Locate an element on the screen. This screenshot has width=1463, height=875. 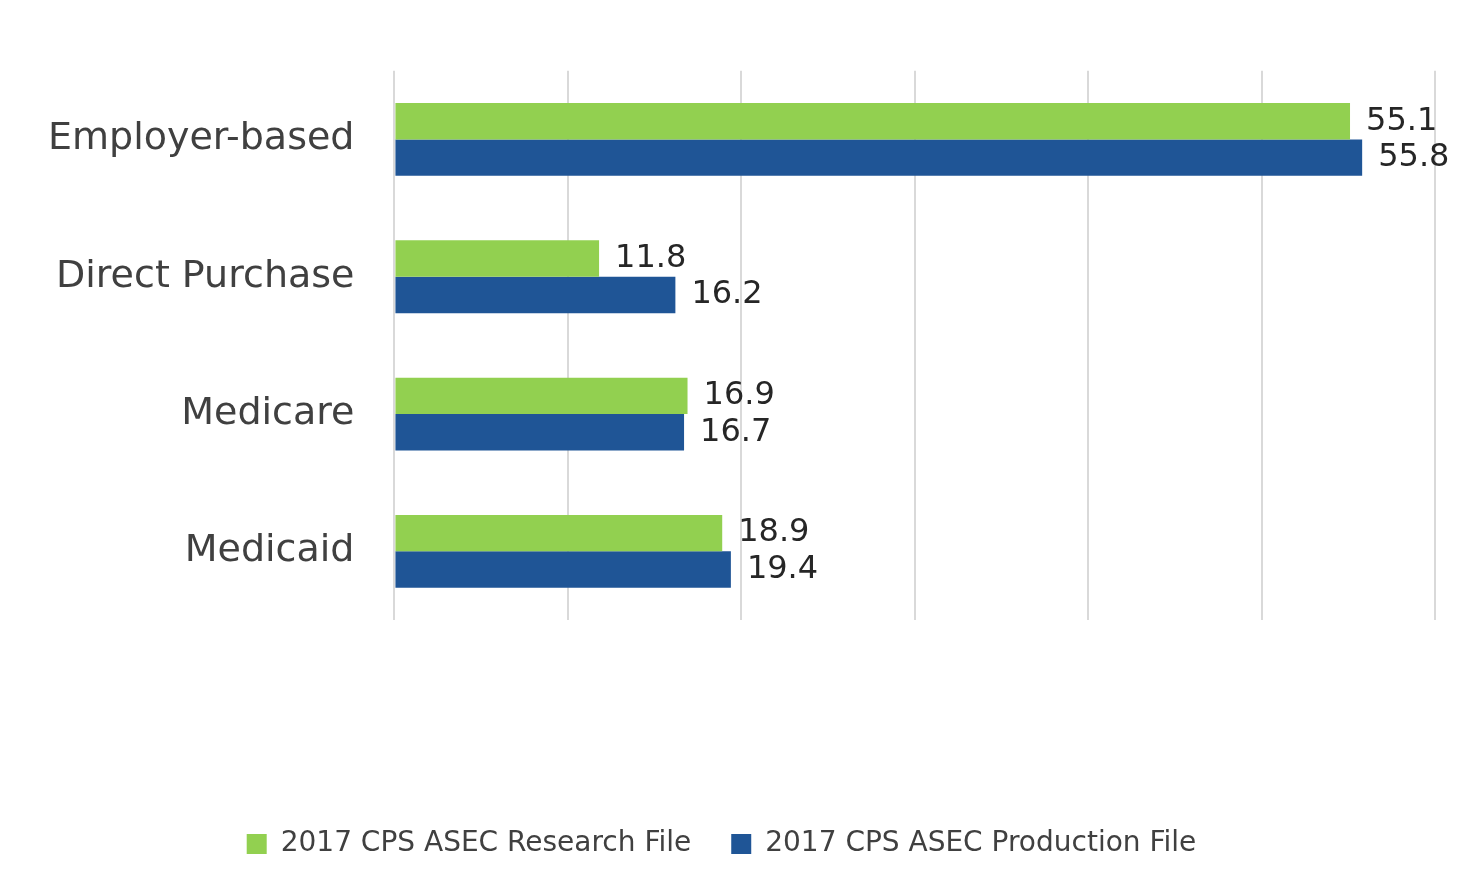
data-label: 55.1 is located at coordinates (1402, 118).